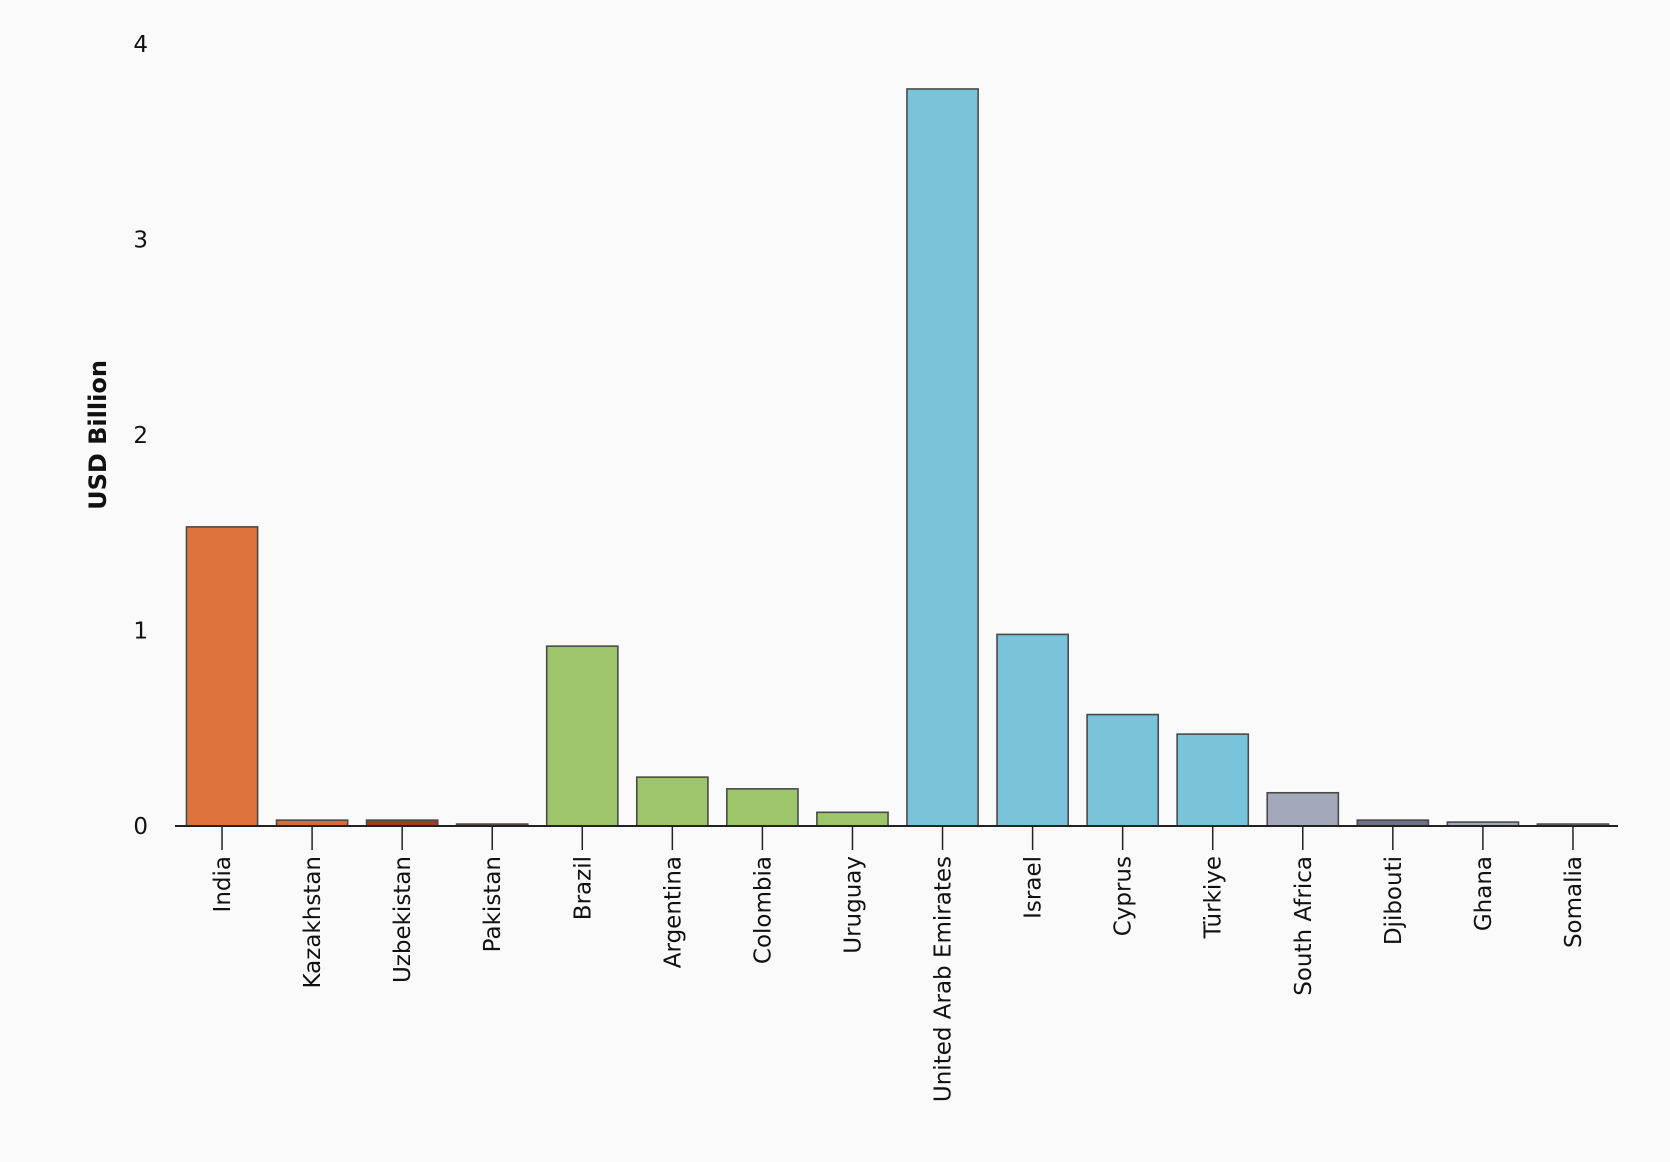  I want to click on y-tick-label: 4, so click(140, 45).